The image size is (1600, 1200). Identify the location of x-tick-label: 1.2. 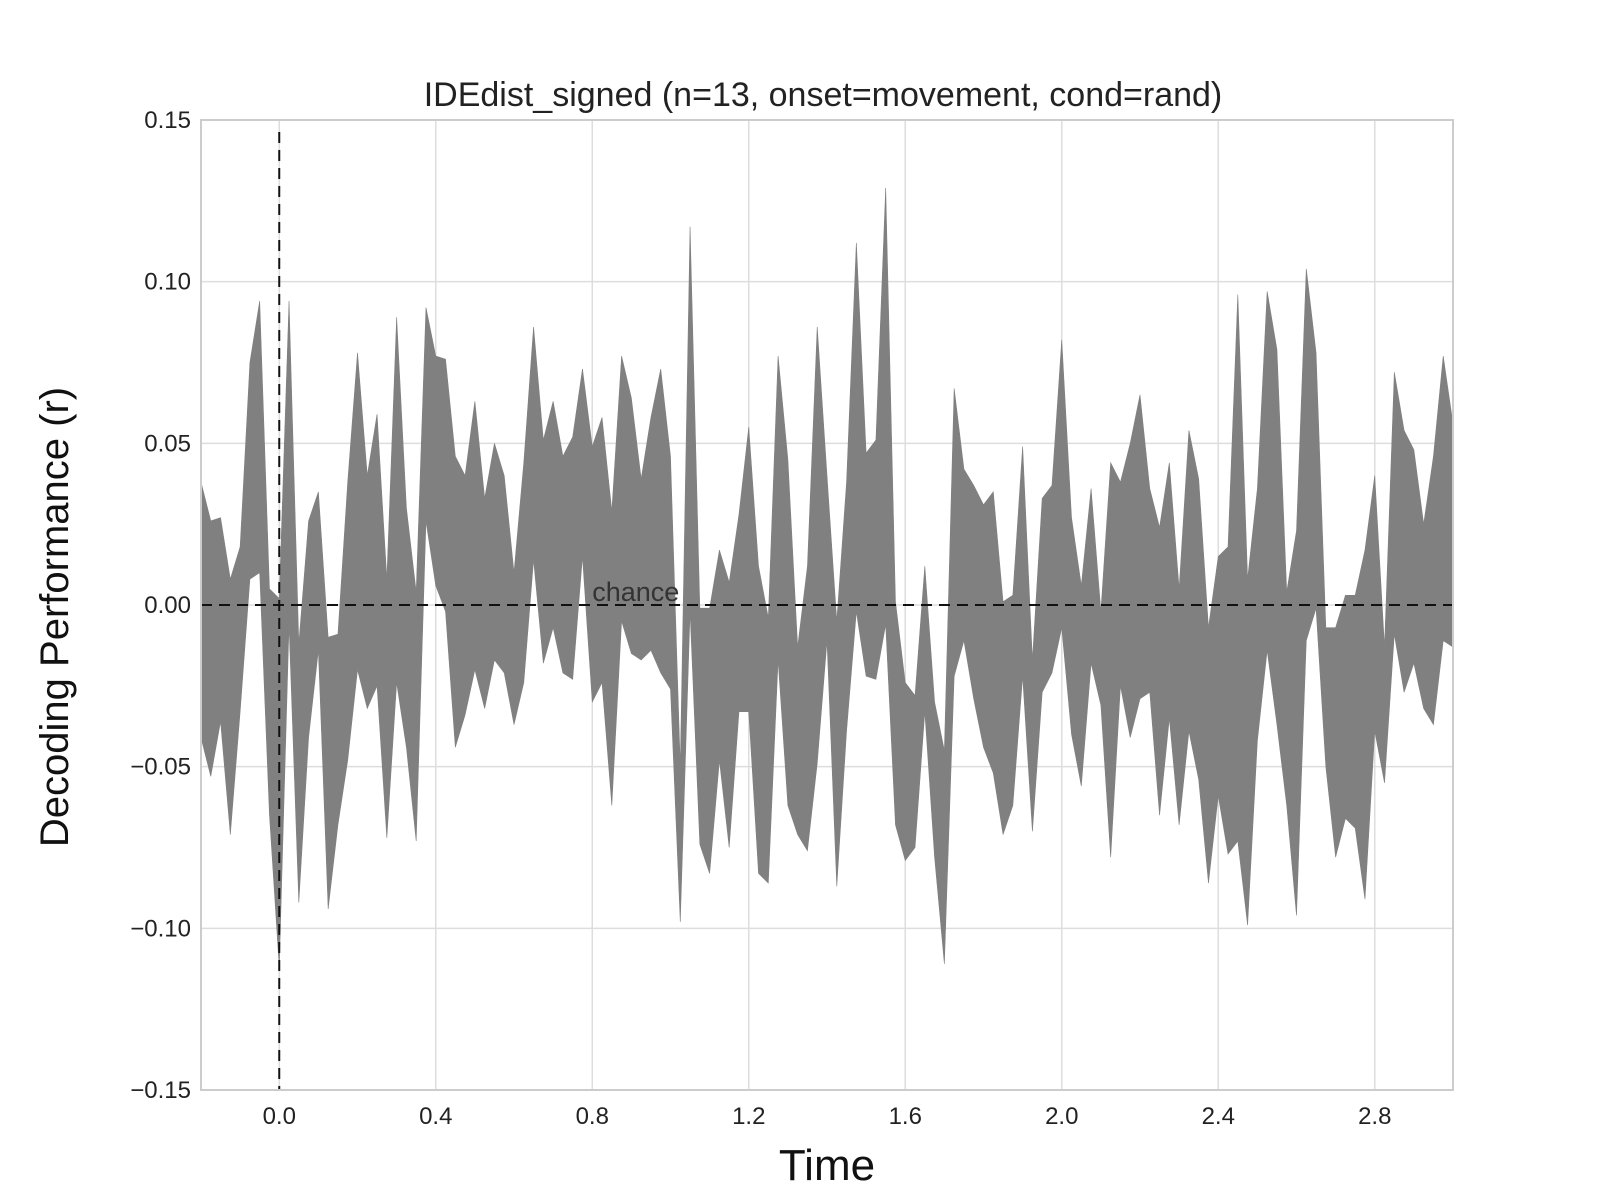
(748, 1116).